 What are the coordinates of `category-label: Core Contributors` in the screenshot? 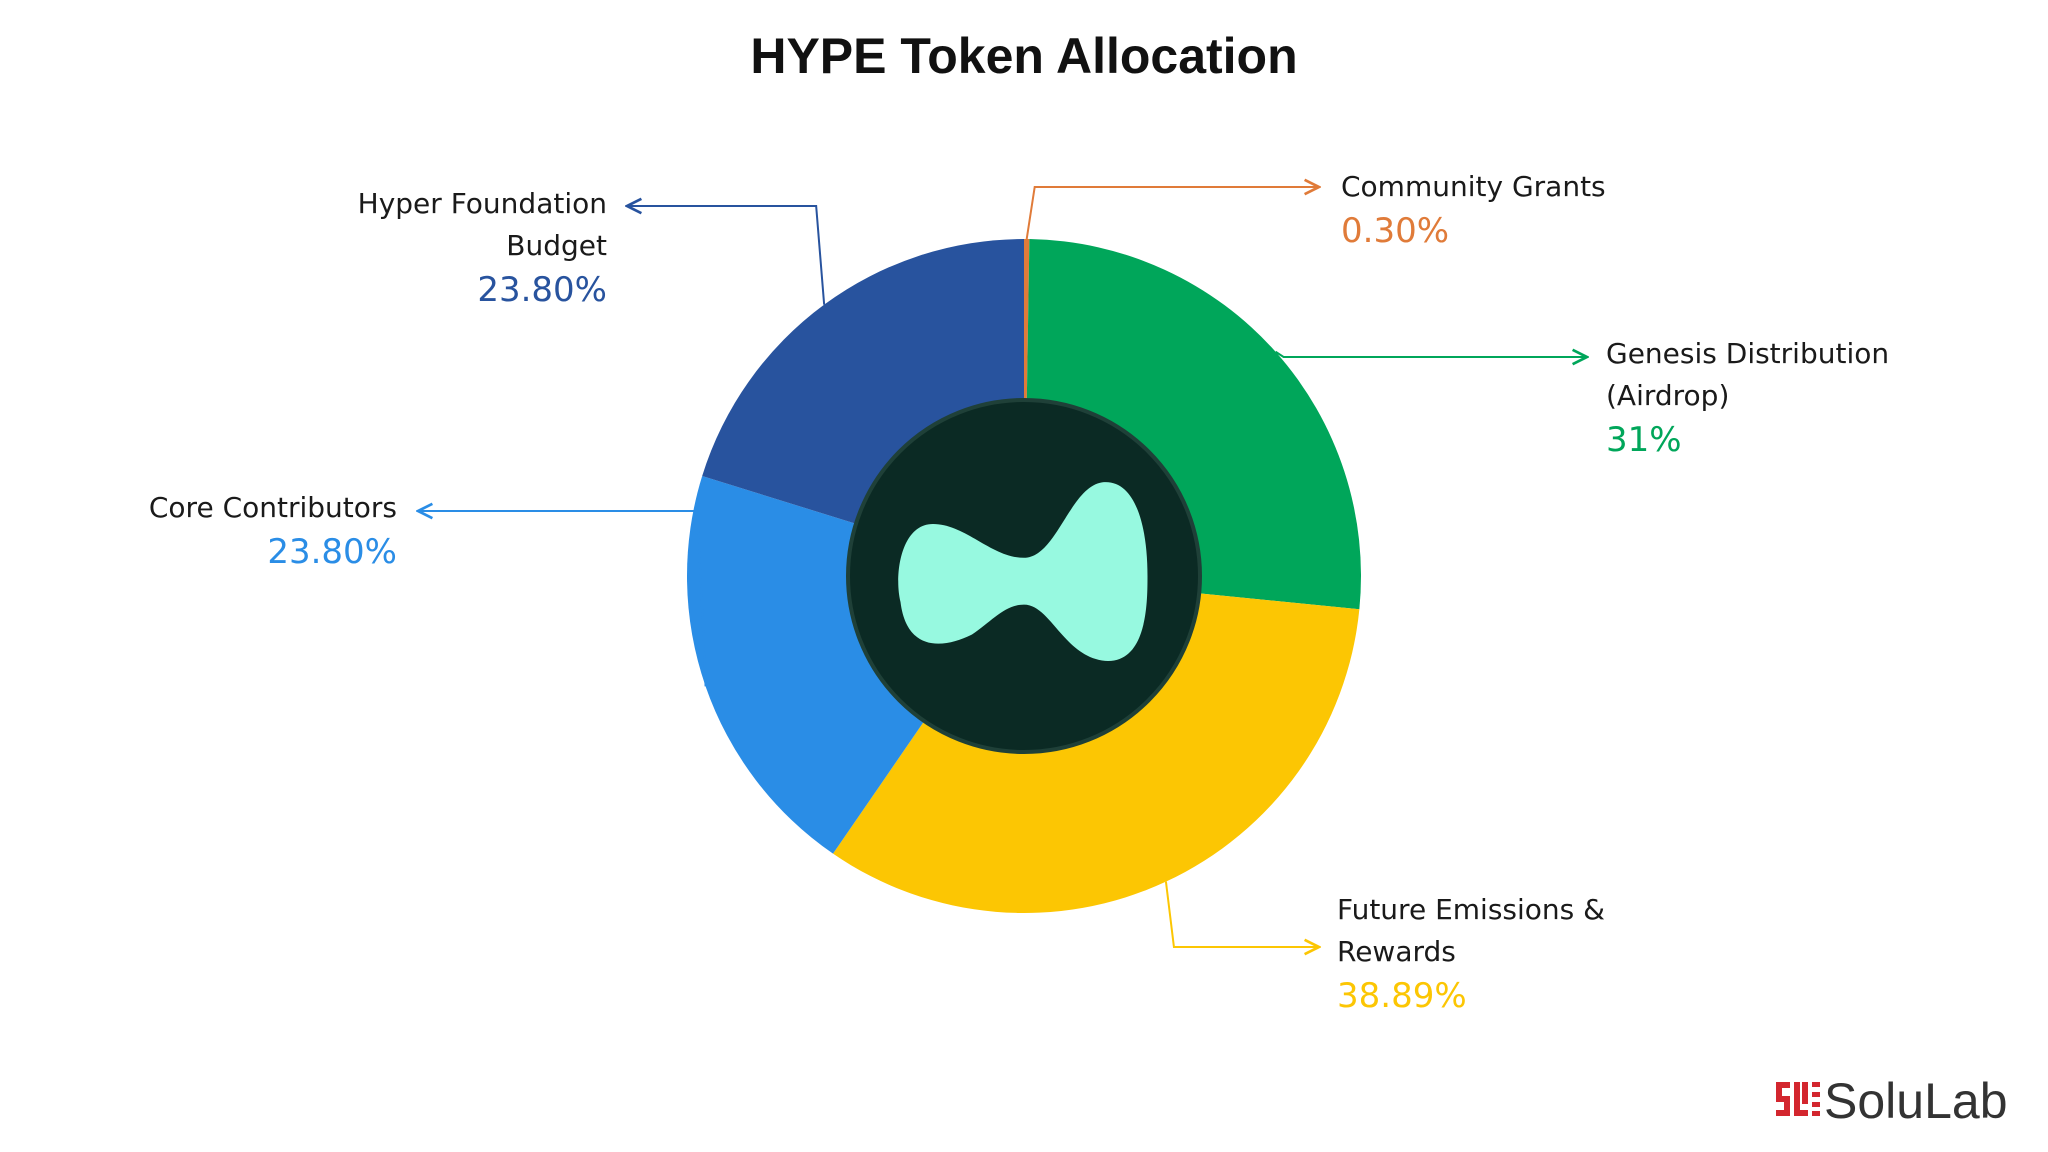 It's located at (272, 507).